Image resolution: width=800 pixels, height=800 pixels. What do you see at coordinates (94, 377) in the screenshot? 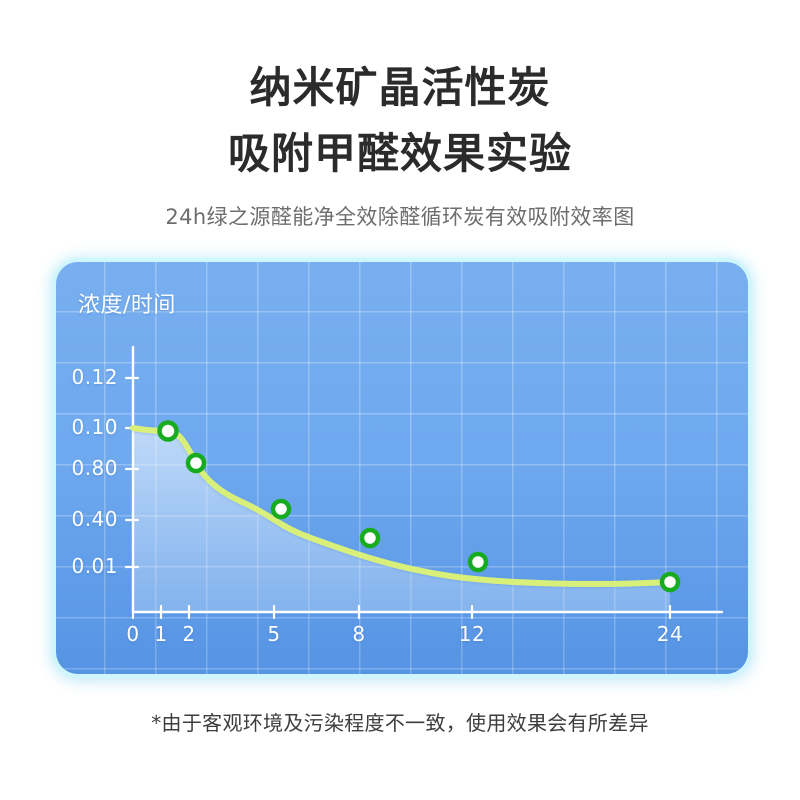
I see `y-tick-label-0: 0.12` at bounding box center [94, 377].